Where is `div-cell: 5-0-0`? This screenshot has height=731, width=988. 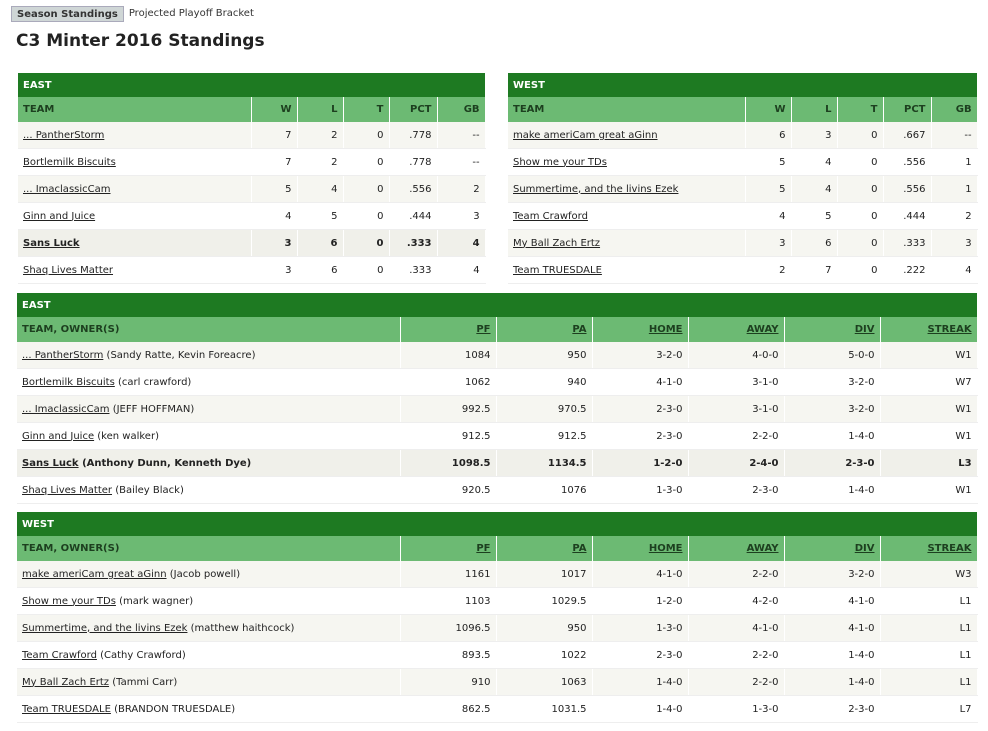
div-cell: 5-0-0 is located at coordinates (832, 355).